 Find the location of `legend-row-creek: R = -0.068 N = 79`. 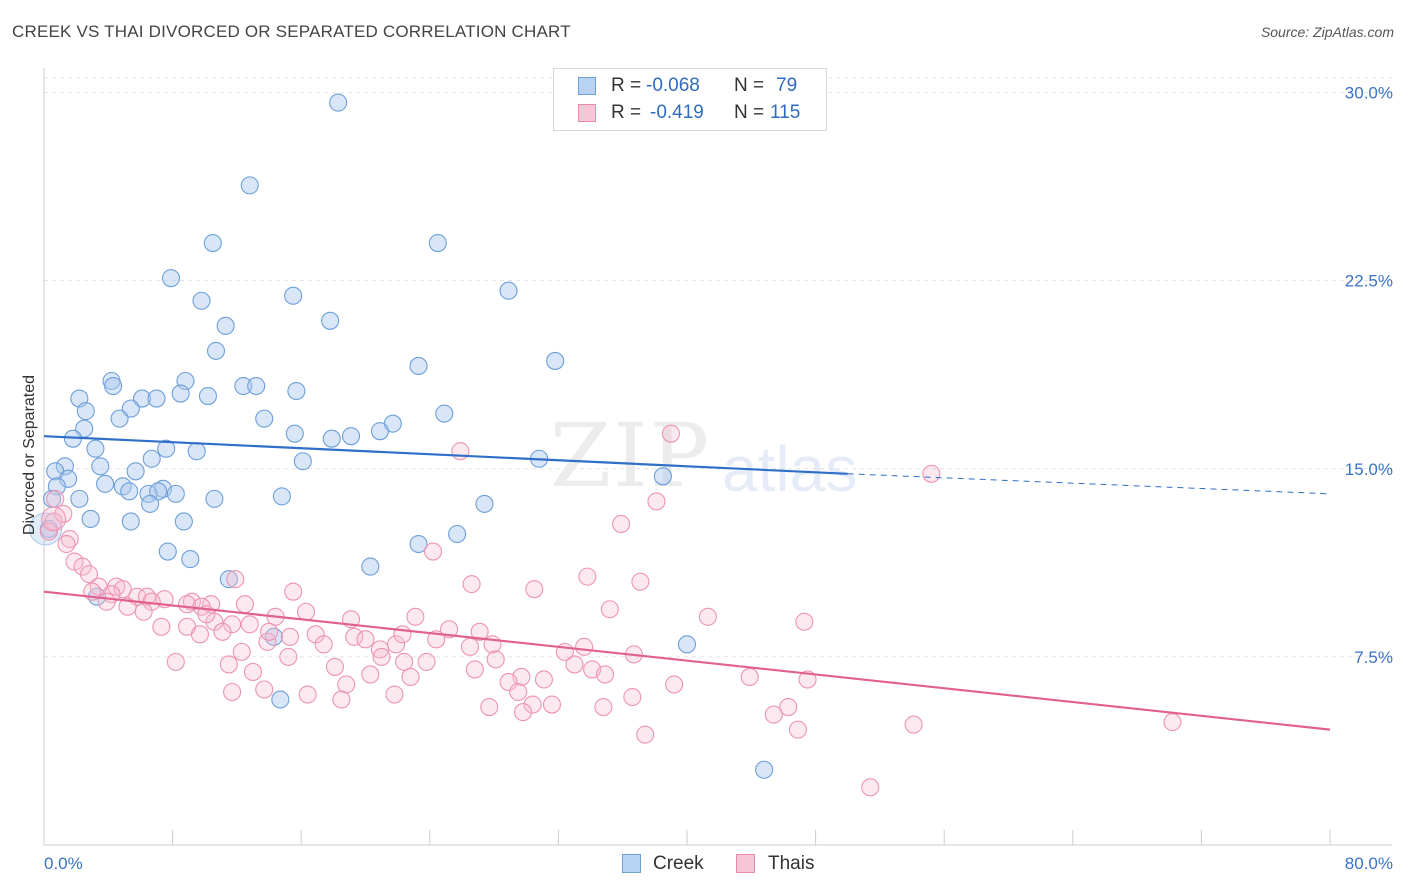

legend-row-creek: R = -0.068 N = 79 is located at coordinates (690, 86).